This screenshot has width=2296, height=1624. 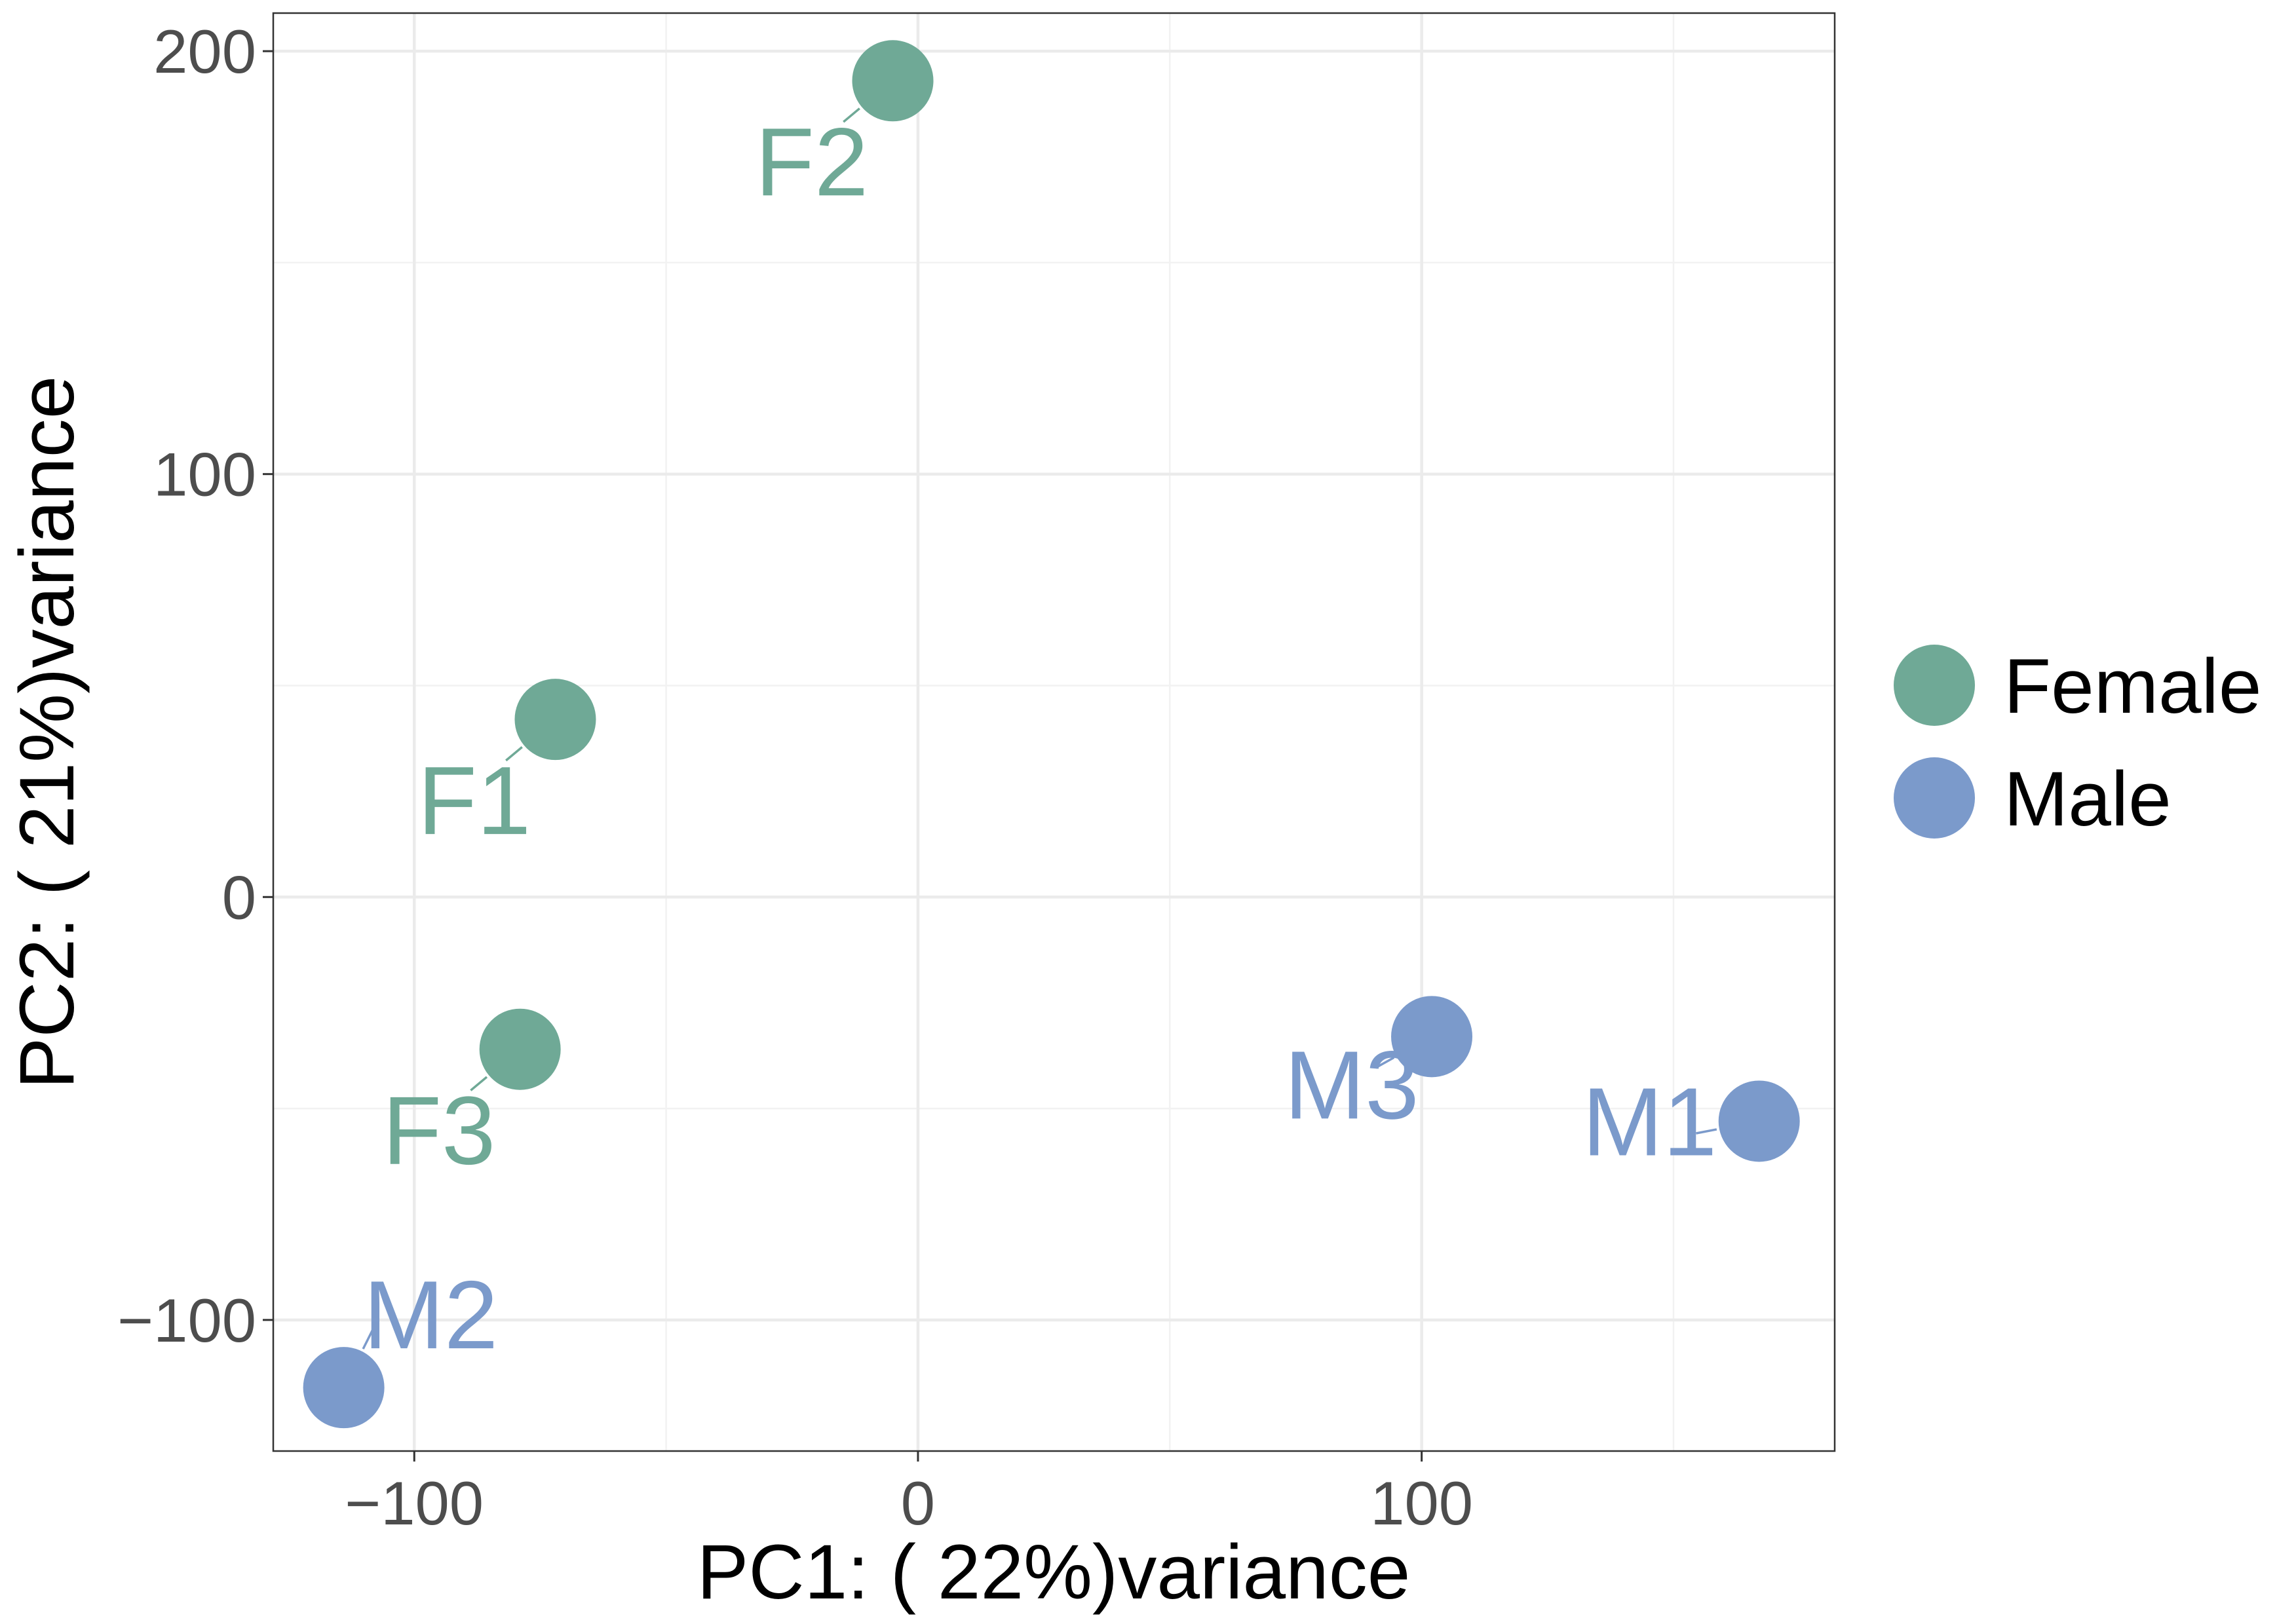 What do you see at coordinates (1934, 685) in the screenshot?
I see `legend-key-female` at bounding box center [1934, 685].